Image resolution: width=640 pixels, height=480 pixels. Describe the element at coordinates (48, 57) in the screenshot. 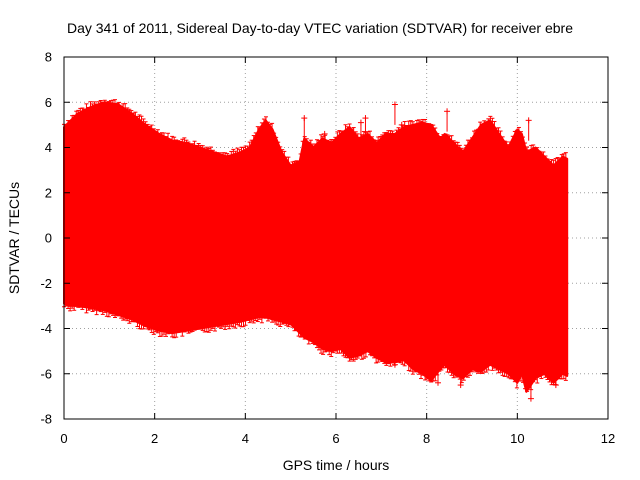

I see `y-tick-label: 8` at that location.